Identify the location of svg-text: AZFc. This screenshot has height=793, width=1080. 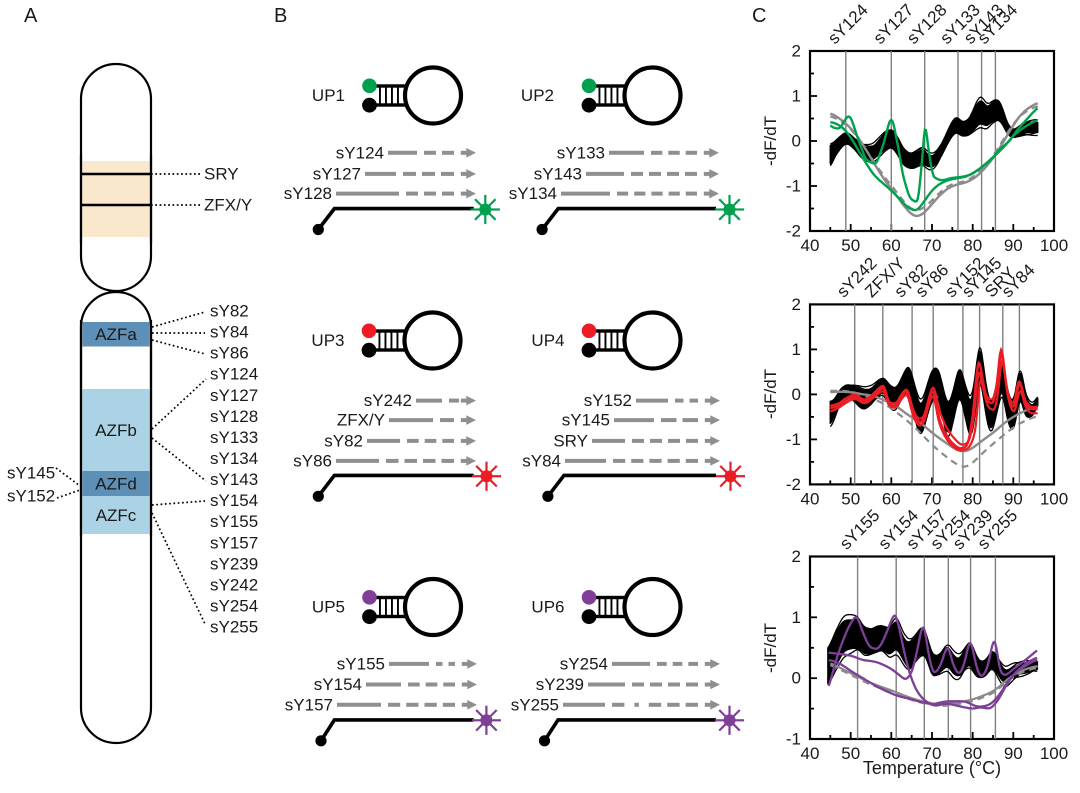
(116, 515).